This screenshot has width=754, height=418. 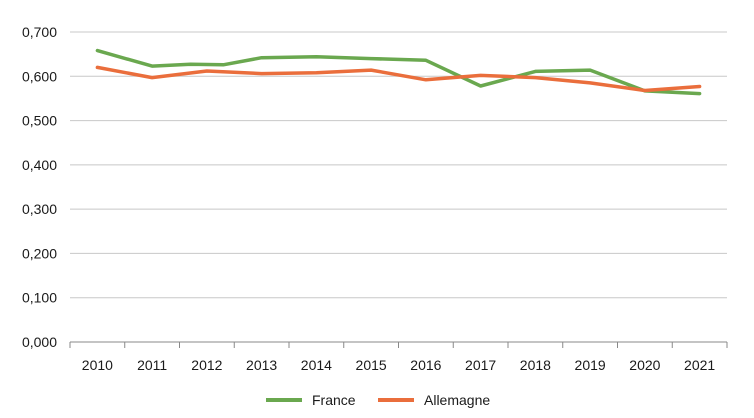 What do you see at coordinates (39, 187) in the screenshot?
I see `y-axis-ticks: 0,000 0,100 0,200 0,300 0,400 0,500 0,600 0,700` at bounding box center [39, 187].